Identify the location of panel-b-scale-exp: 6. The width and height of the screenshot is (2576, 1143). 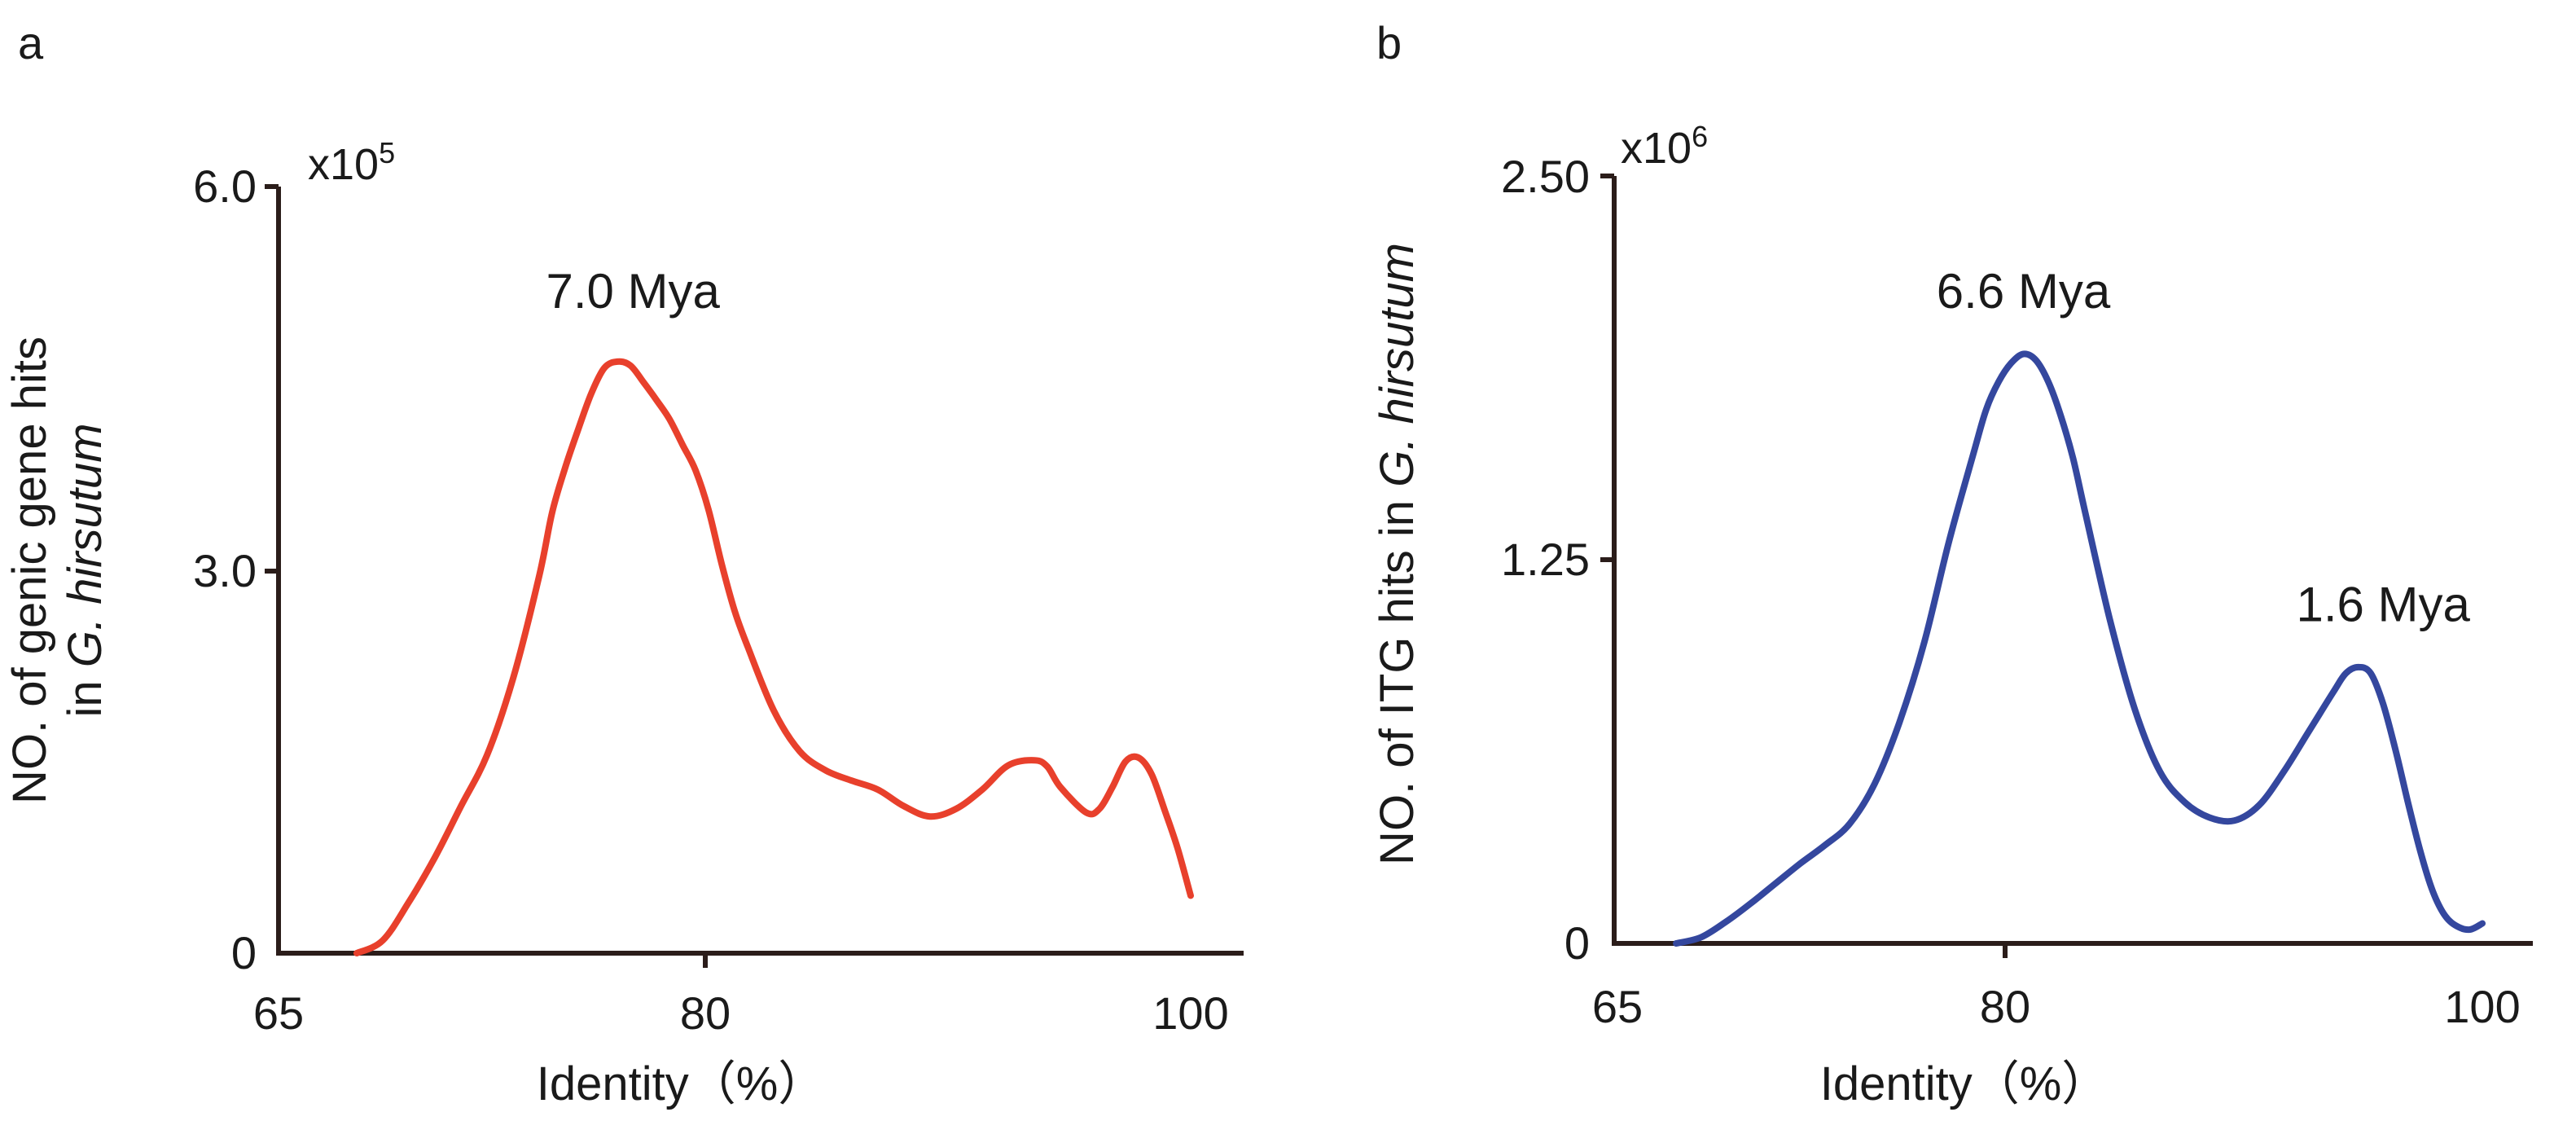
(1700, 136).